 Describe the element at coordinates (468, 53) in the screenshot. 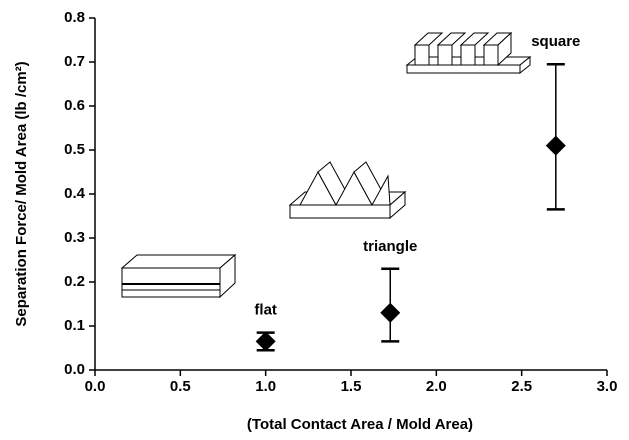

I see `square-mold-icon` at that location.